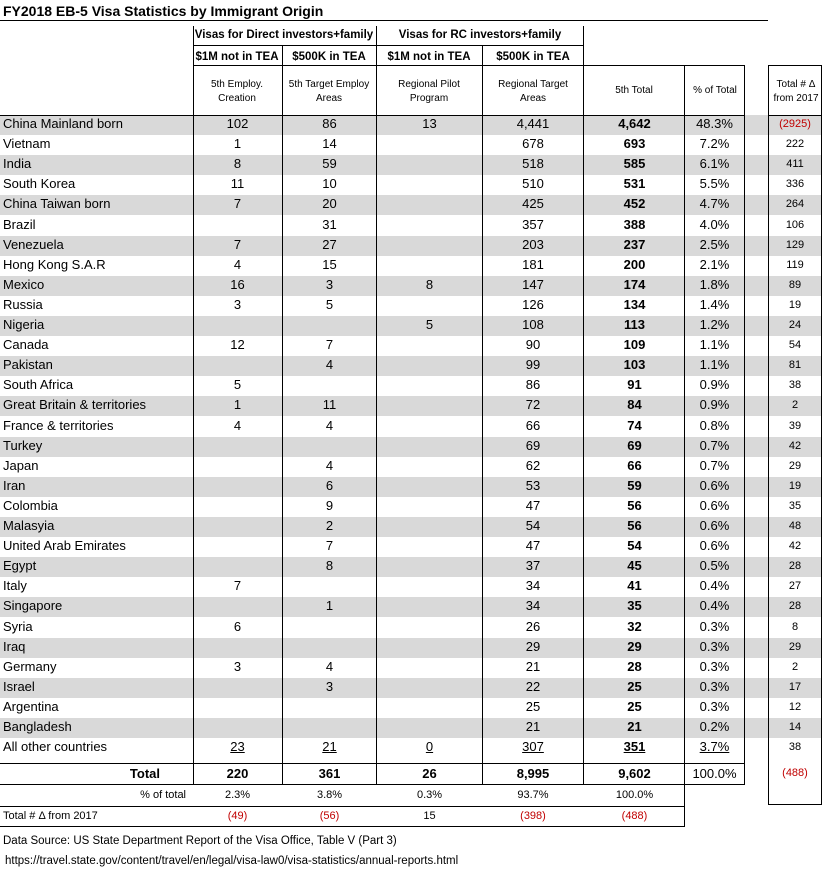  What do you see at coordinates (714, 747) in the screenshot?
I see `cell-pct: 3.7%` at bounding box center [714, 747].